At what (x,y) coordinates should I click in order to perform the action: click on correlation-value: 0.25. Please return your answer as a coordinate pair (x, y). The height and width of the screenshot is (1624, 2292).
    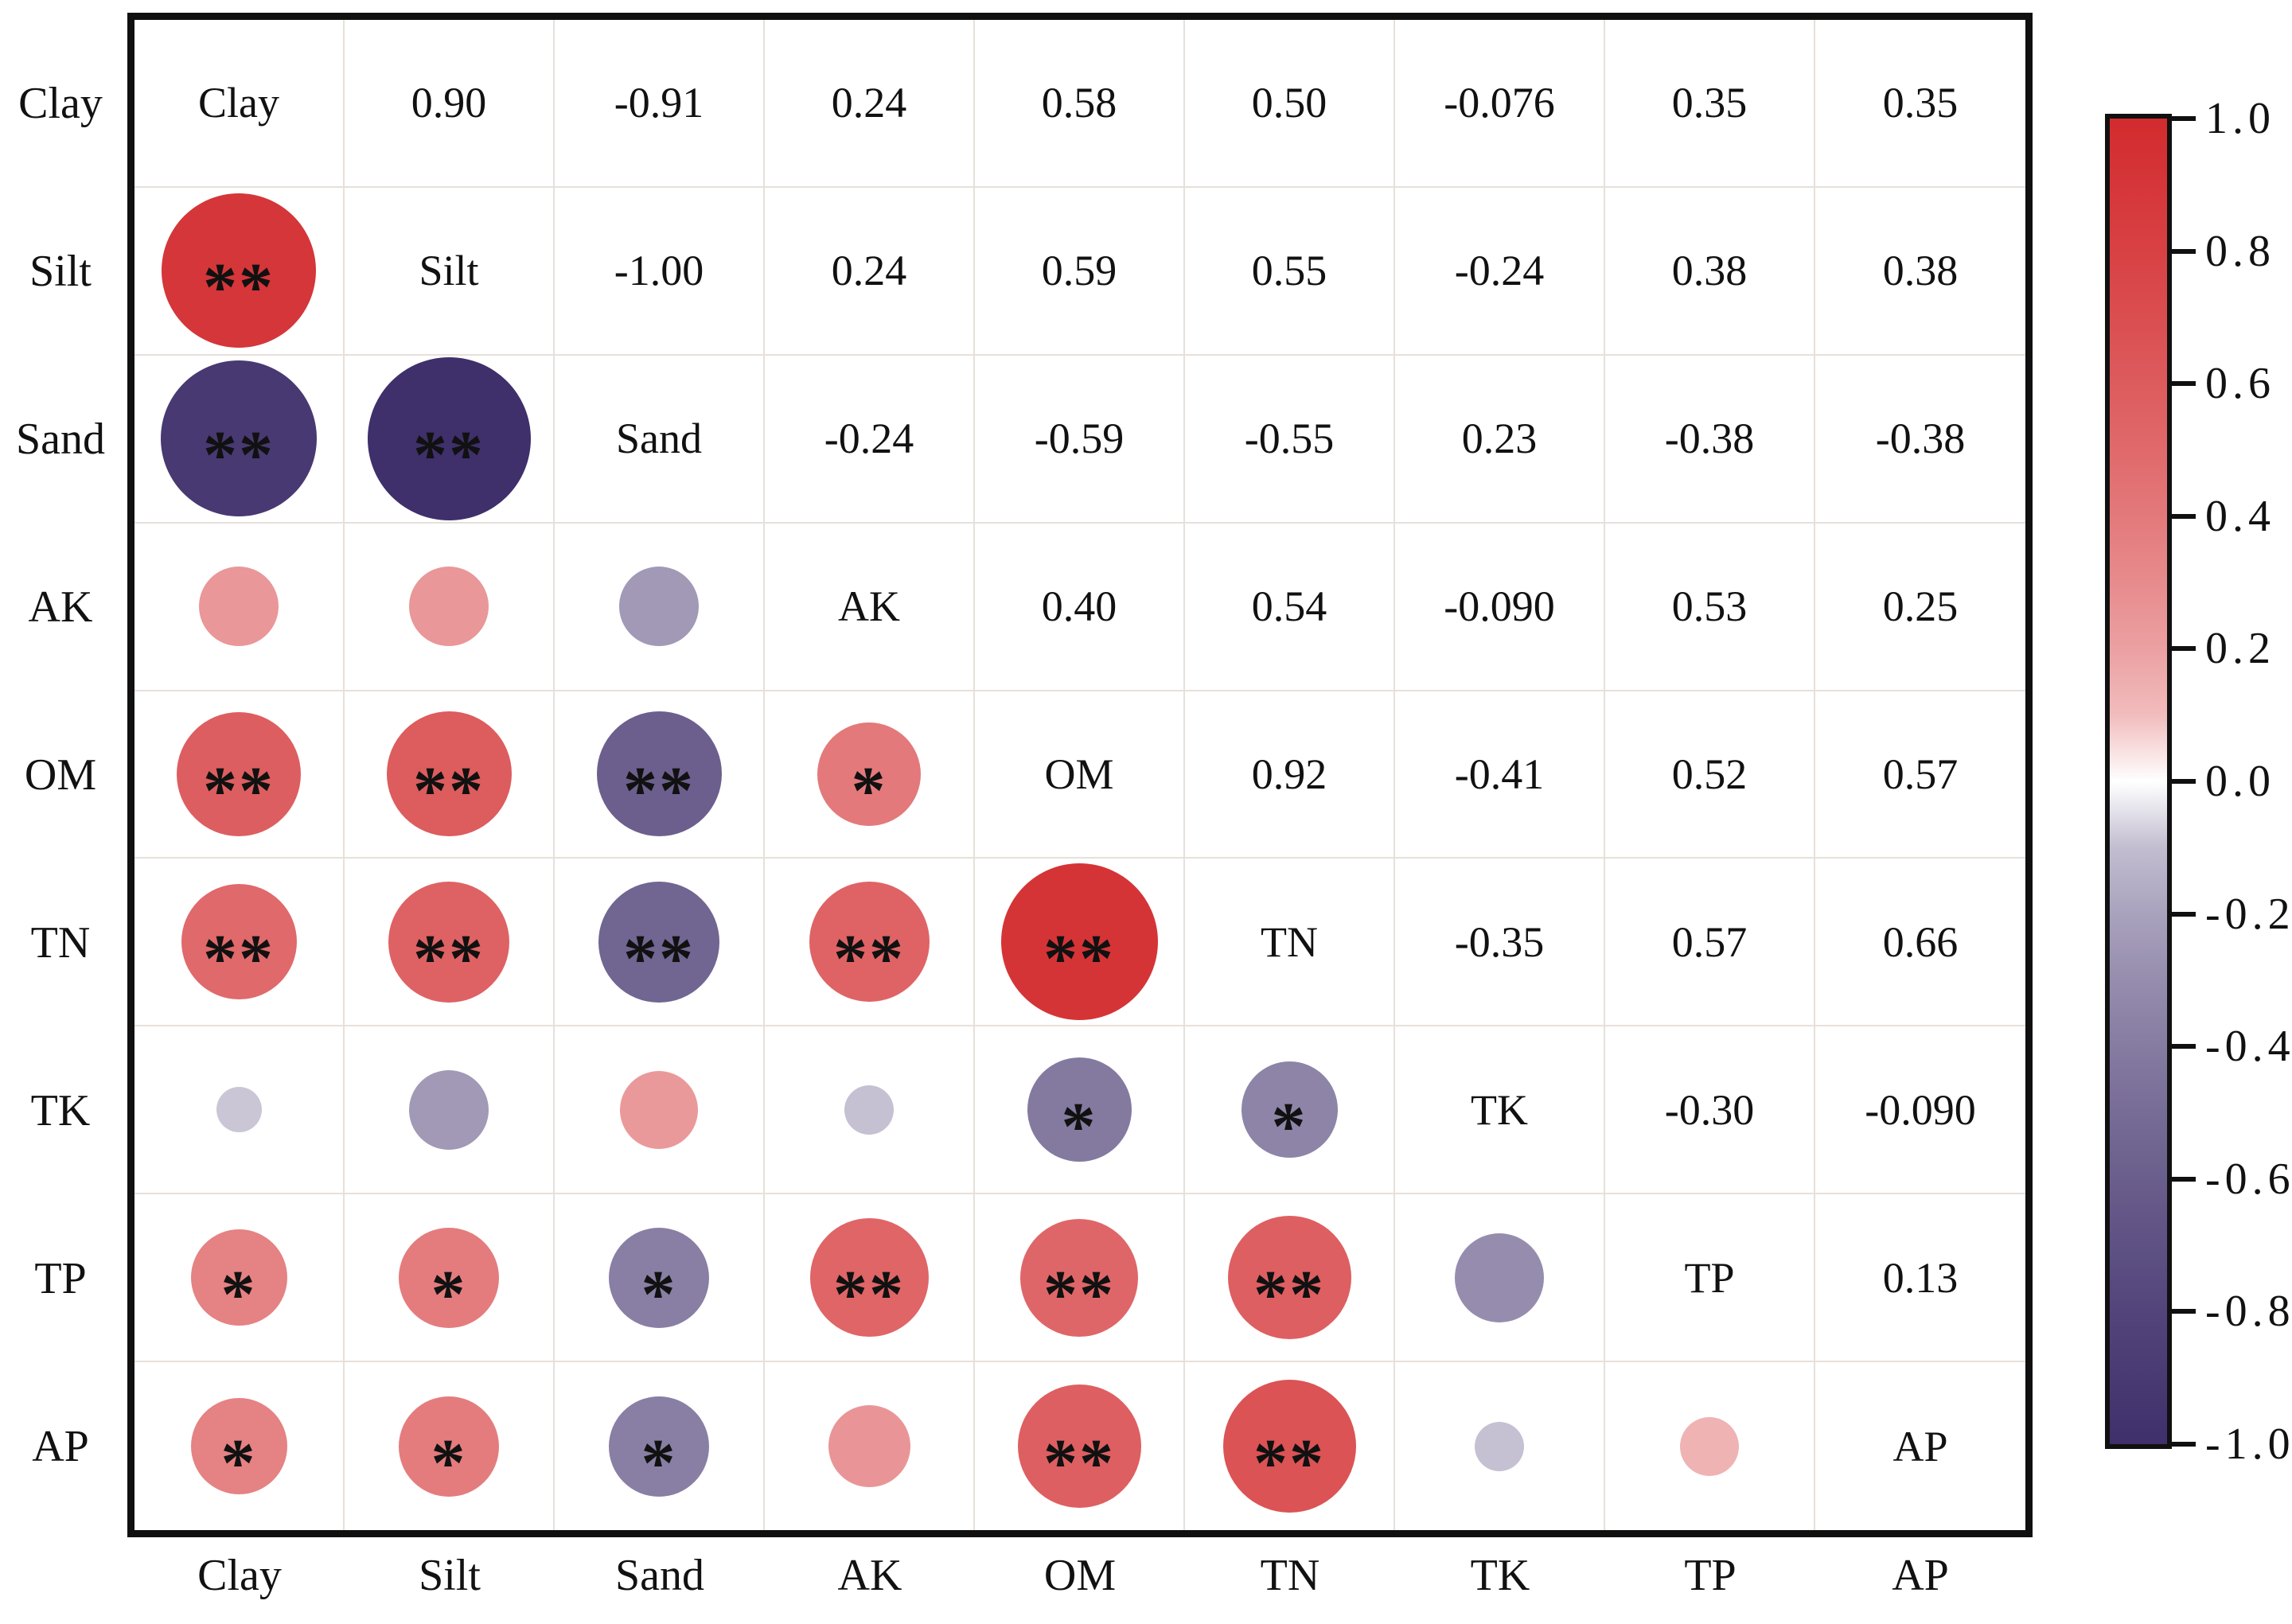
    Looking at the image, I should click on (1920, 606).